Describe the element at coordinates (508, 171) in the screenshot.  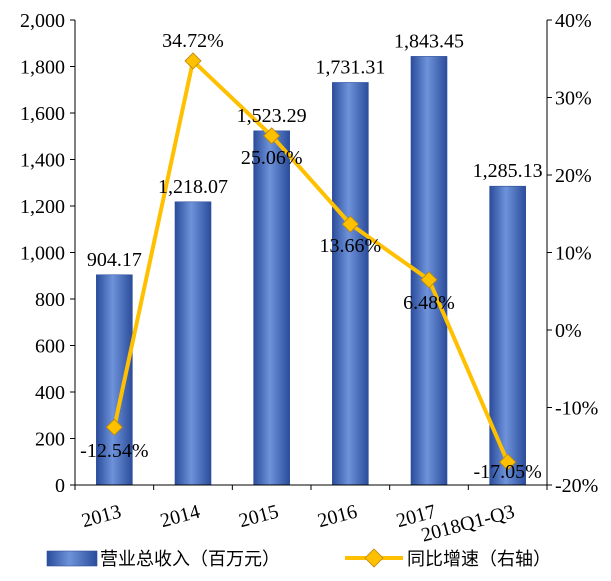
I see `revenue-data-label: 1,285.13` at that location.